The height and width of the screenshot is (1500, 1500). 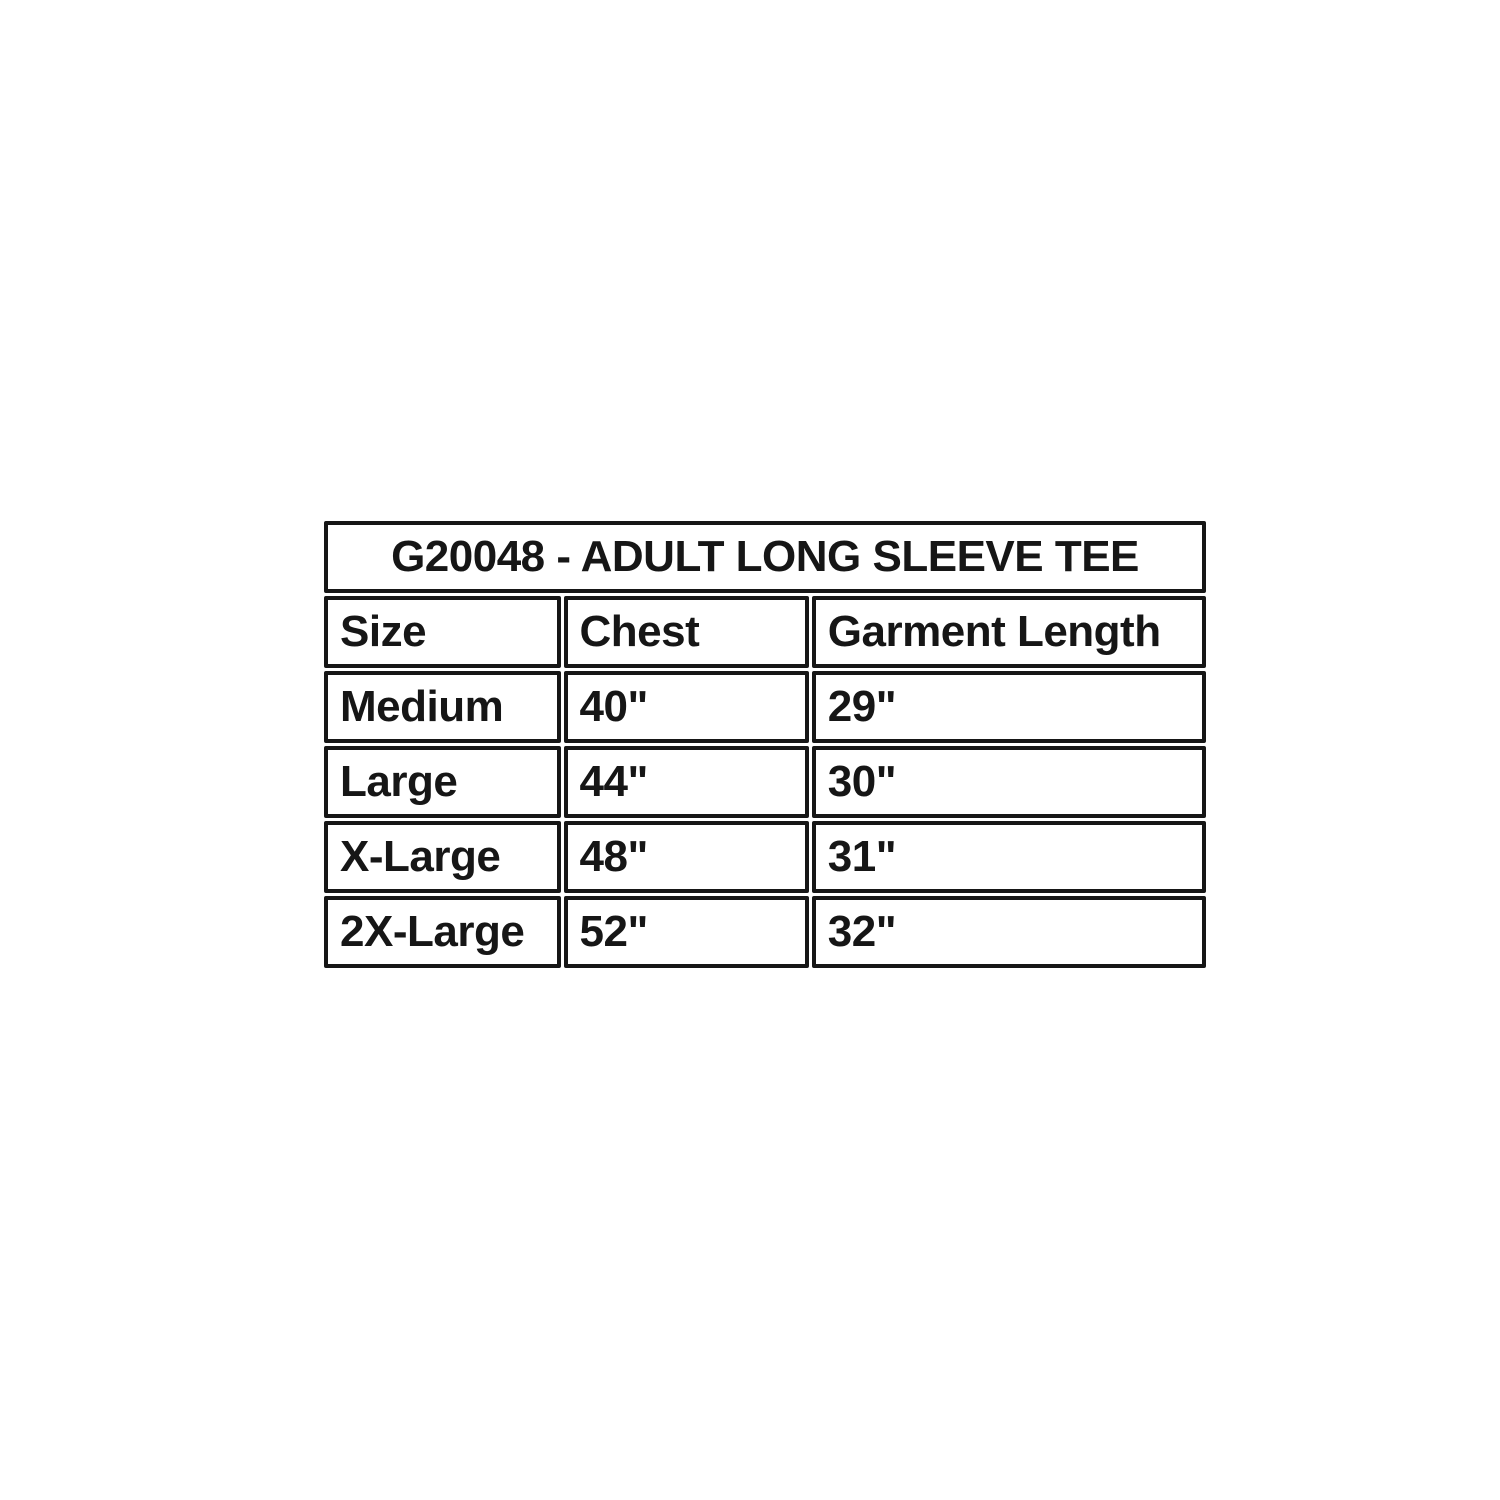 I want to click on table-row: Medium 40" 29", so click(x=765, y=707).